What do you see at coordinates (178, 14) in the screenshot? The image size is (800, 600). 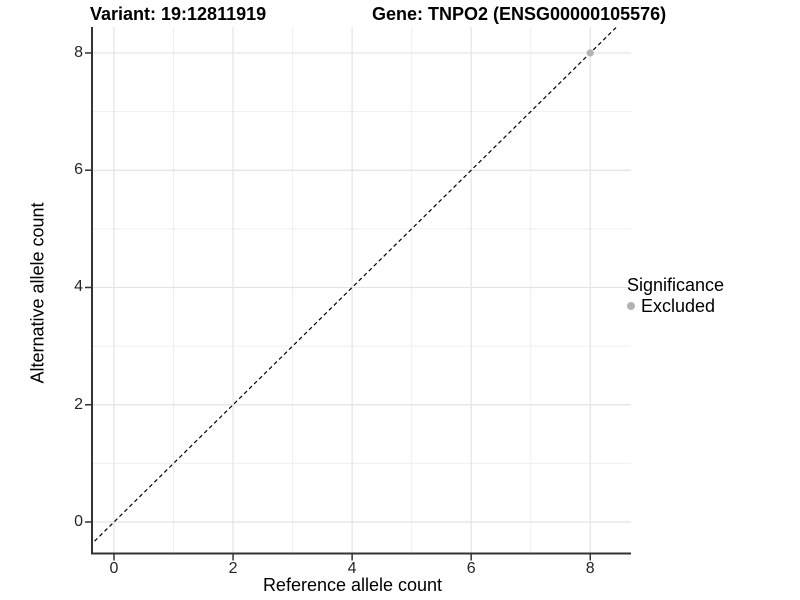 I see `variant-title: Variant: 19:12811919` at bounding box center [178, 14].